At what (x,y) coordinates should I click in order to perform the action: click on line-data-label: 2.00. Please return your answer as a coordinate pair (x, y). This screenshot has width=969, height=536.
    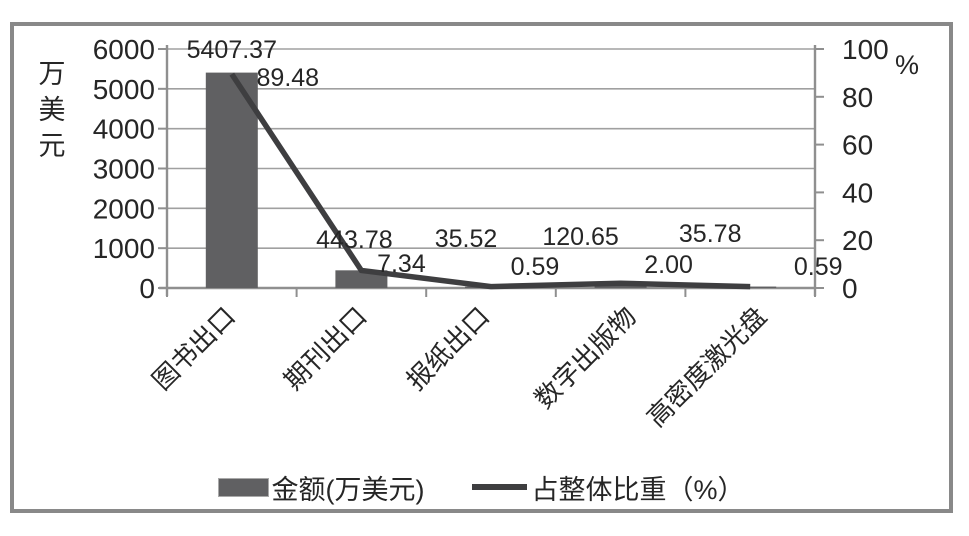
    Looking at the image, I should click on (668, 265).